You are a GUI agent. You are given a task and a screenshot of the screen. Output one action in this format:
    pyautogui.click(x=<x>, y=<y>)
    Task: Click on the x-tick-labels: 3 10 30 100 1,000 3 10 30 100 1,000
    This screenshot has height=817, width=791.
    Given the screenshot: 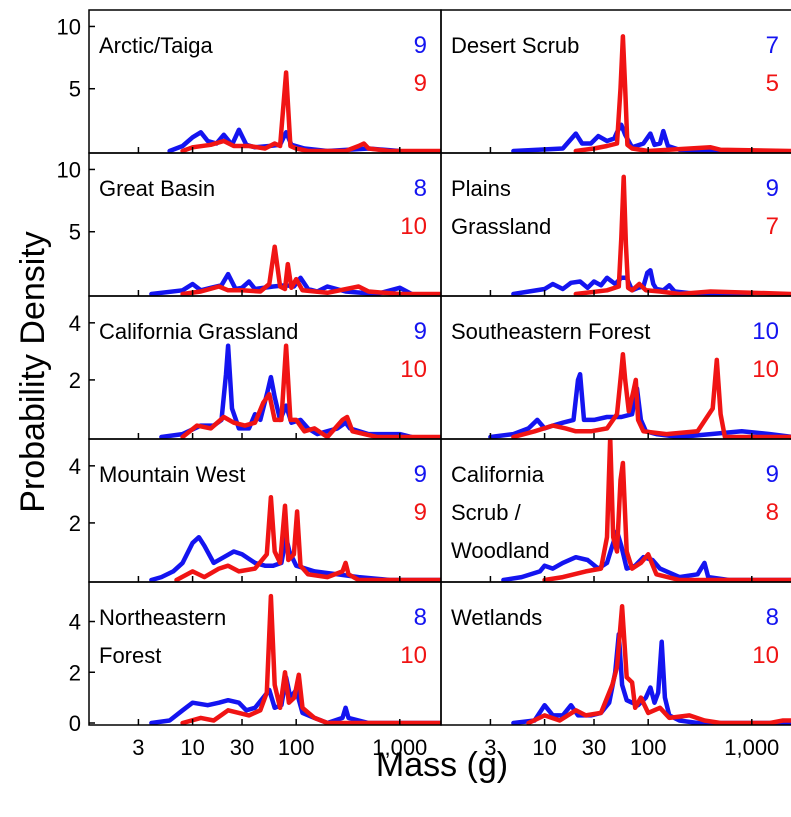 What is the action you would take?
    pyautogui.click(x=455, y=747)
    